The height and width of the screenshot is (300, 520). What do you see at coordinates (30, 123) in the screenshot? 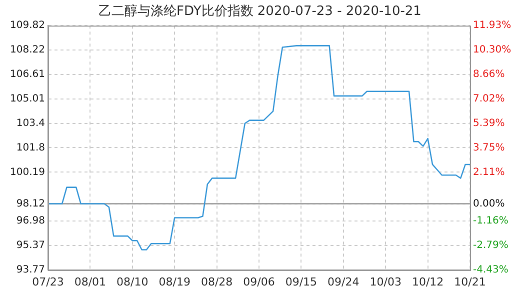
I see `y-tick-label: 103.4` at bounding box center [30, 123].